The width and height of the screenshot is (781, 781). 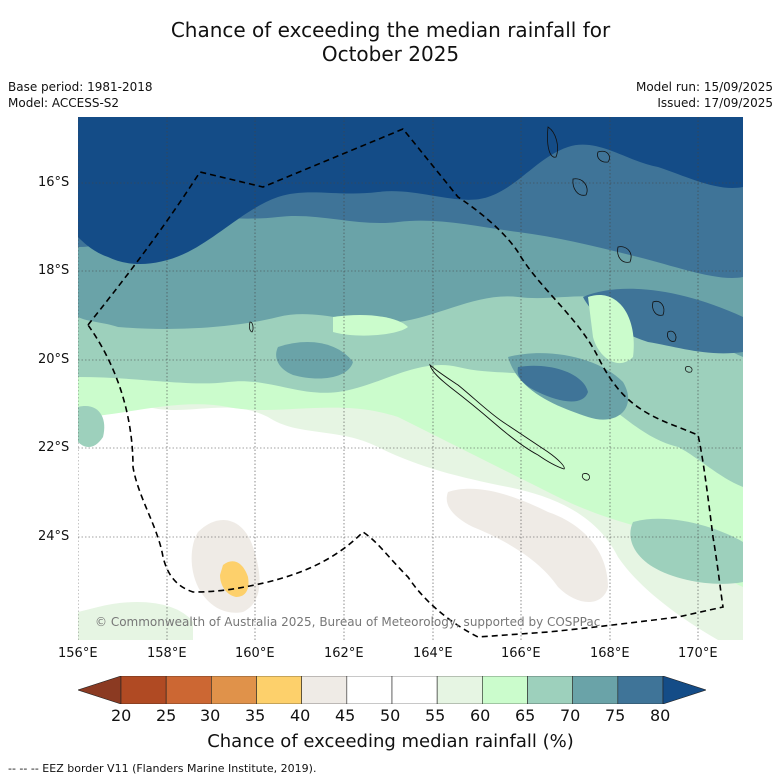 What do you see at coordinates (663, 321) in the screenshot?
I see `patch-75-80-east` at bounding box center [663, 321].